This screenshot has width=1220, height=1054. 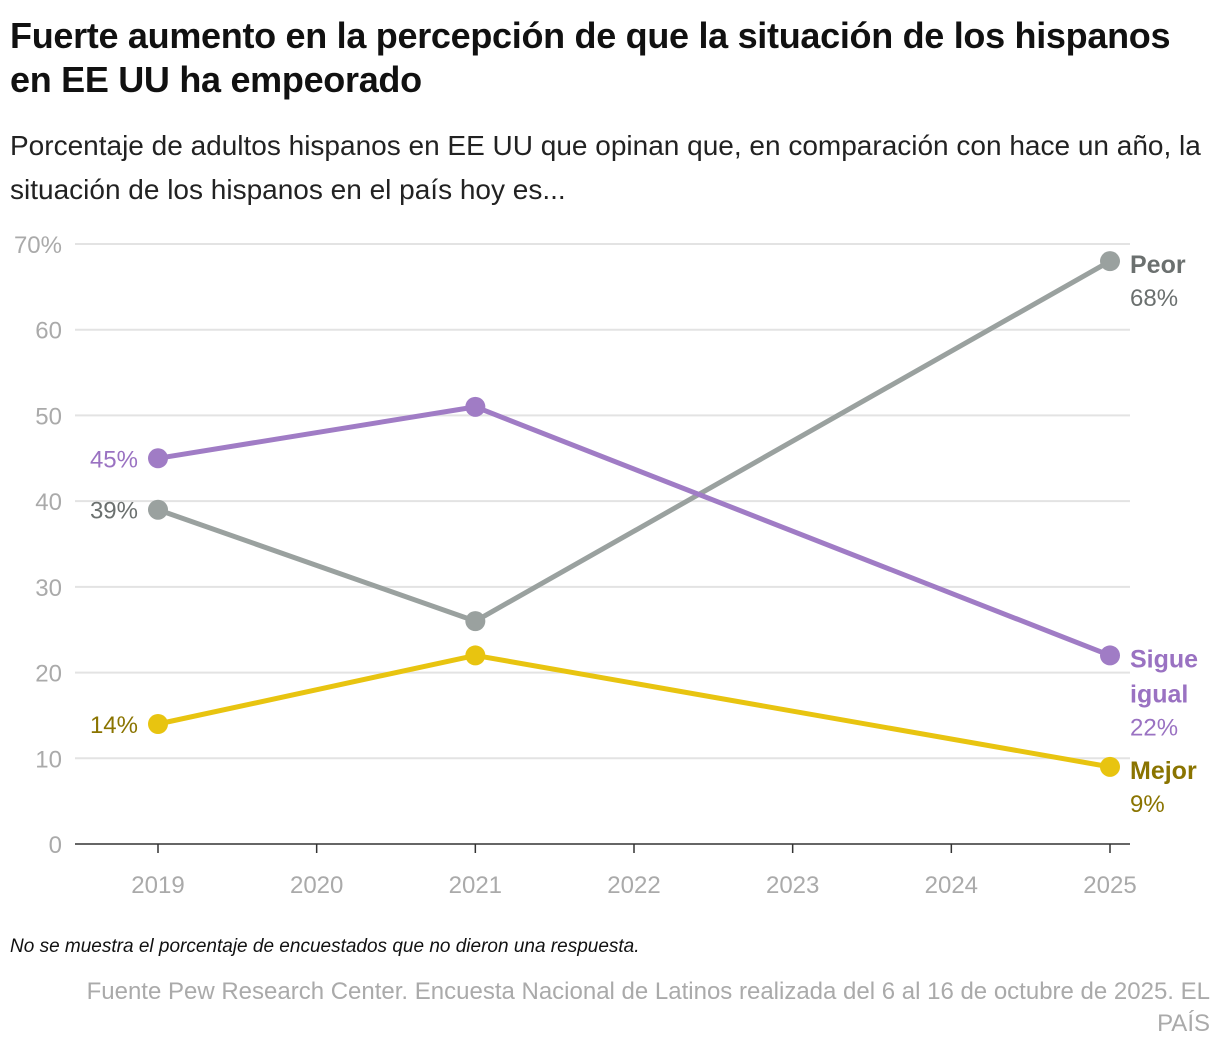 I want to click on y-tick-label: 30, so click(x=48, y=588).